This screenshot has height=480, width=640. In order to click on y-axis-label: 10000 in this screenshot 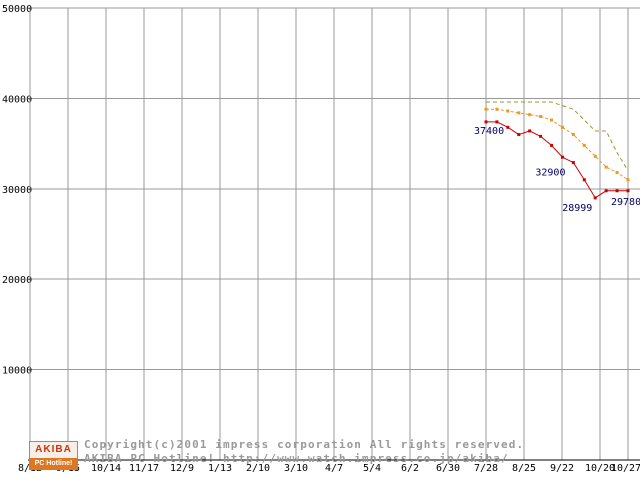, I will do `click(17, 371)`.